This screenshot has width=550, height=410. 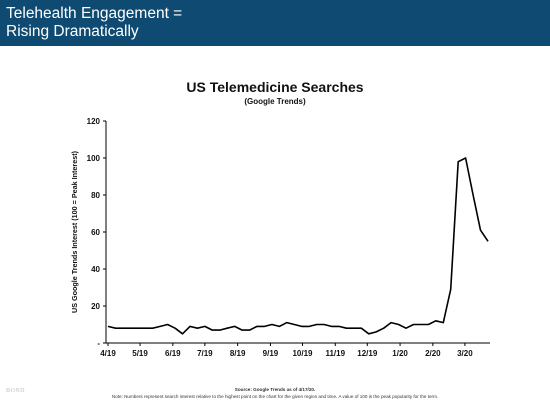 I want to click on x-tick-label: 10/19, so click(x=302, y=353).